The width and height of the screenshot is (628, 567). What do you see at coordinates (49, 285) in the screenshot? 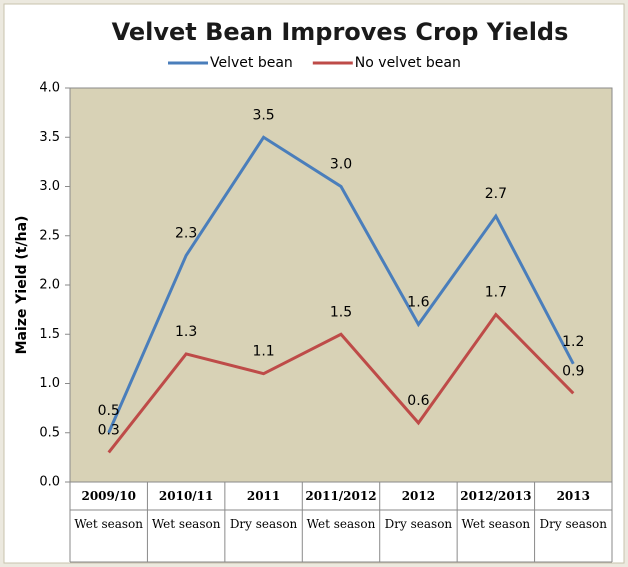
I see `y-tick-label: 2.0` at bounding box center [49, 285].